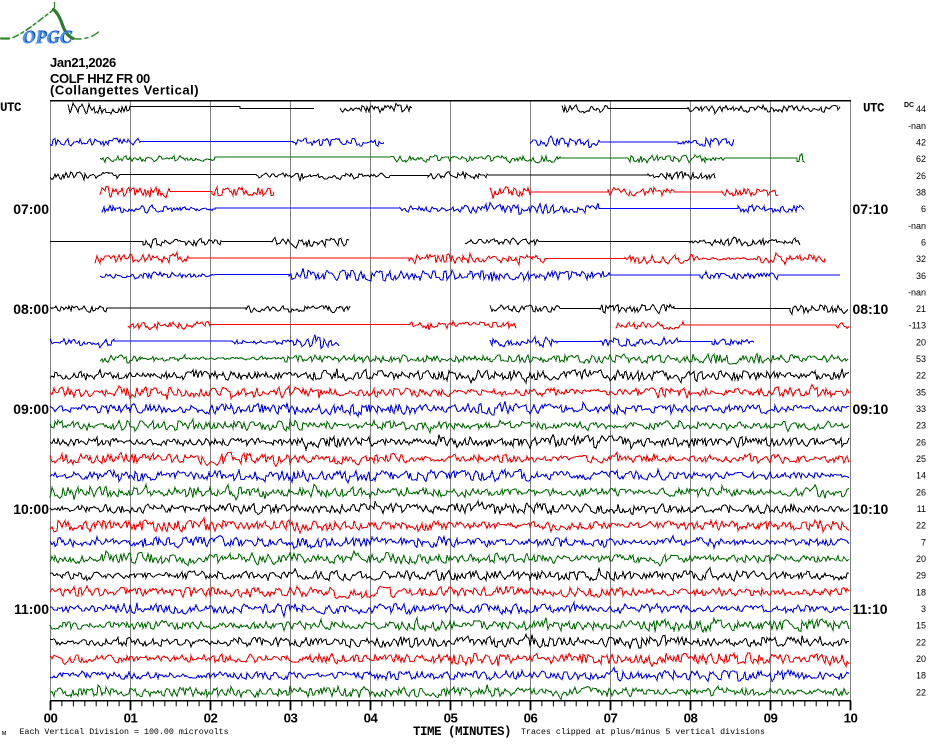 This screenshot has width=930, height=749. What do you see at coordinates (31, 509) in the screenshot?
I see `svg-text: 10:00` at bounding box center [31, 509].